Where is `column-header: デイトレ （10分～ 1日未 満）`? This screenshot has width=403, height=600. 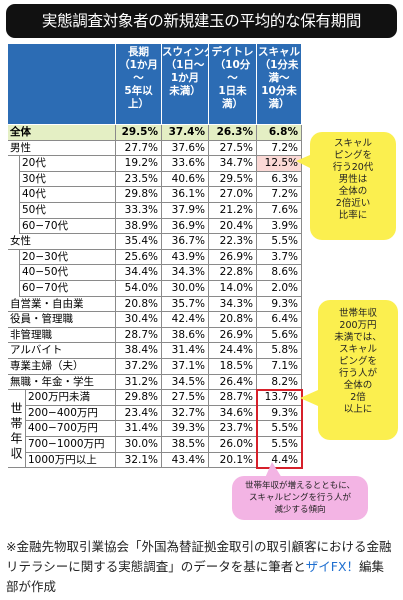 column-header: デイトレ （10分～ 1日未 満） is located at coordinates (233, 84).